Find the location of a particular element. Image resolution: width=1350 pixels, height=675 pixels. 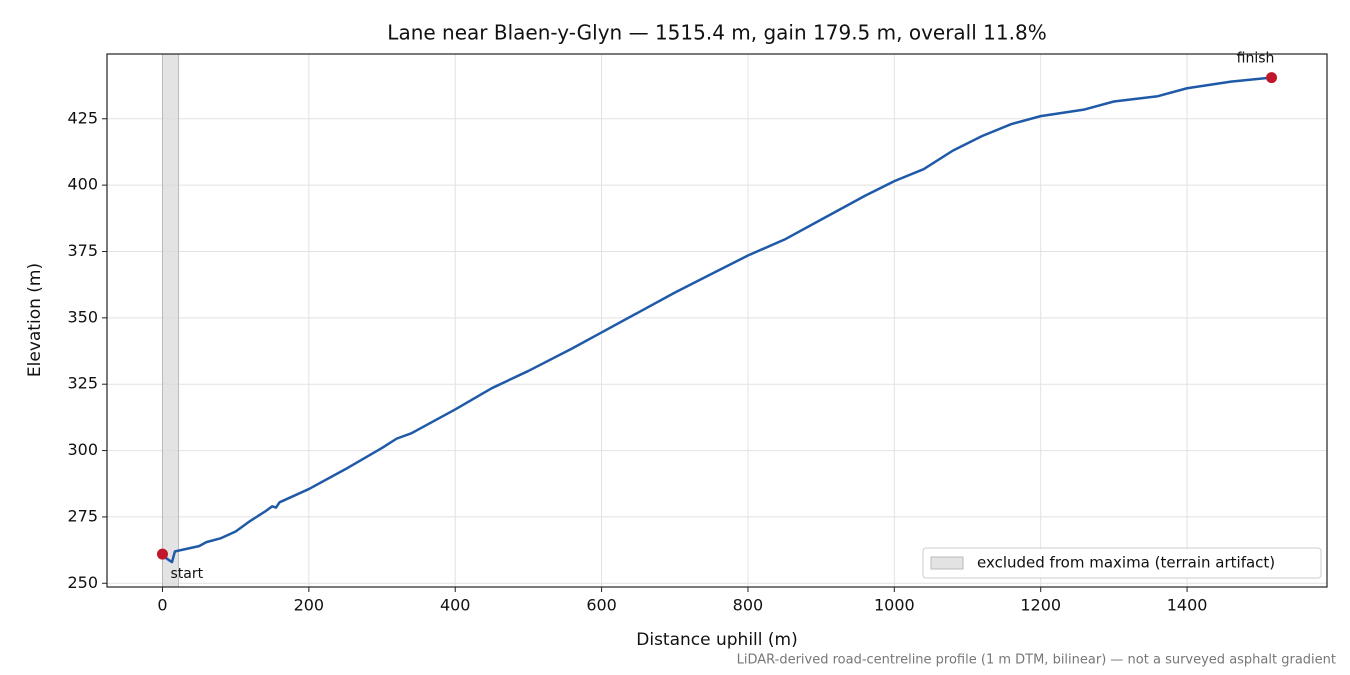

legend-box is located at coordinates (1122, 563).